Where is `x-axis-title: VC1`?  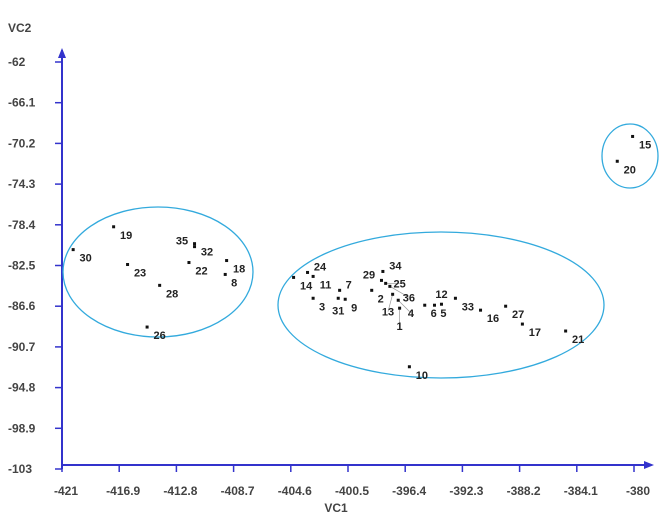
x-axis-title: VC1 is located at coordinates (336, 508).